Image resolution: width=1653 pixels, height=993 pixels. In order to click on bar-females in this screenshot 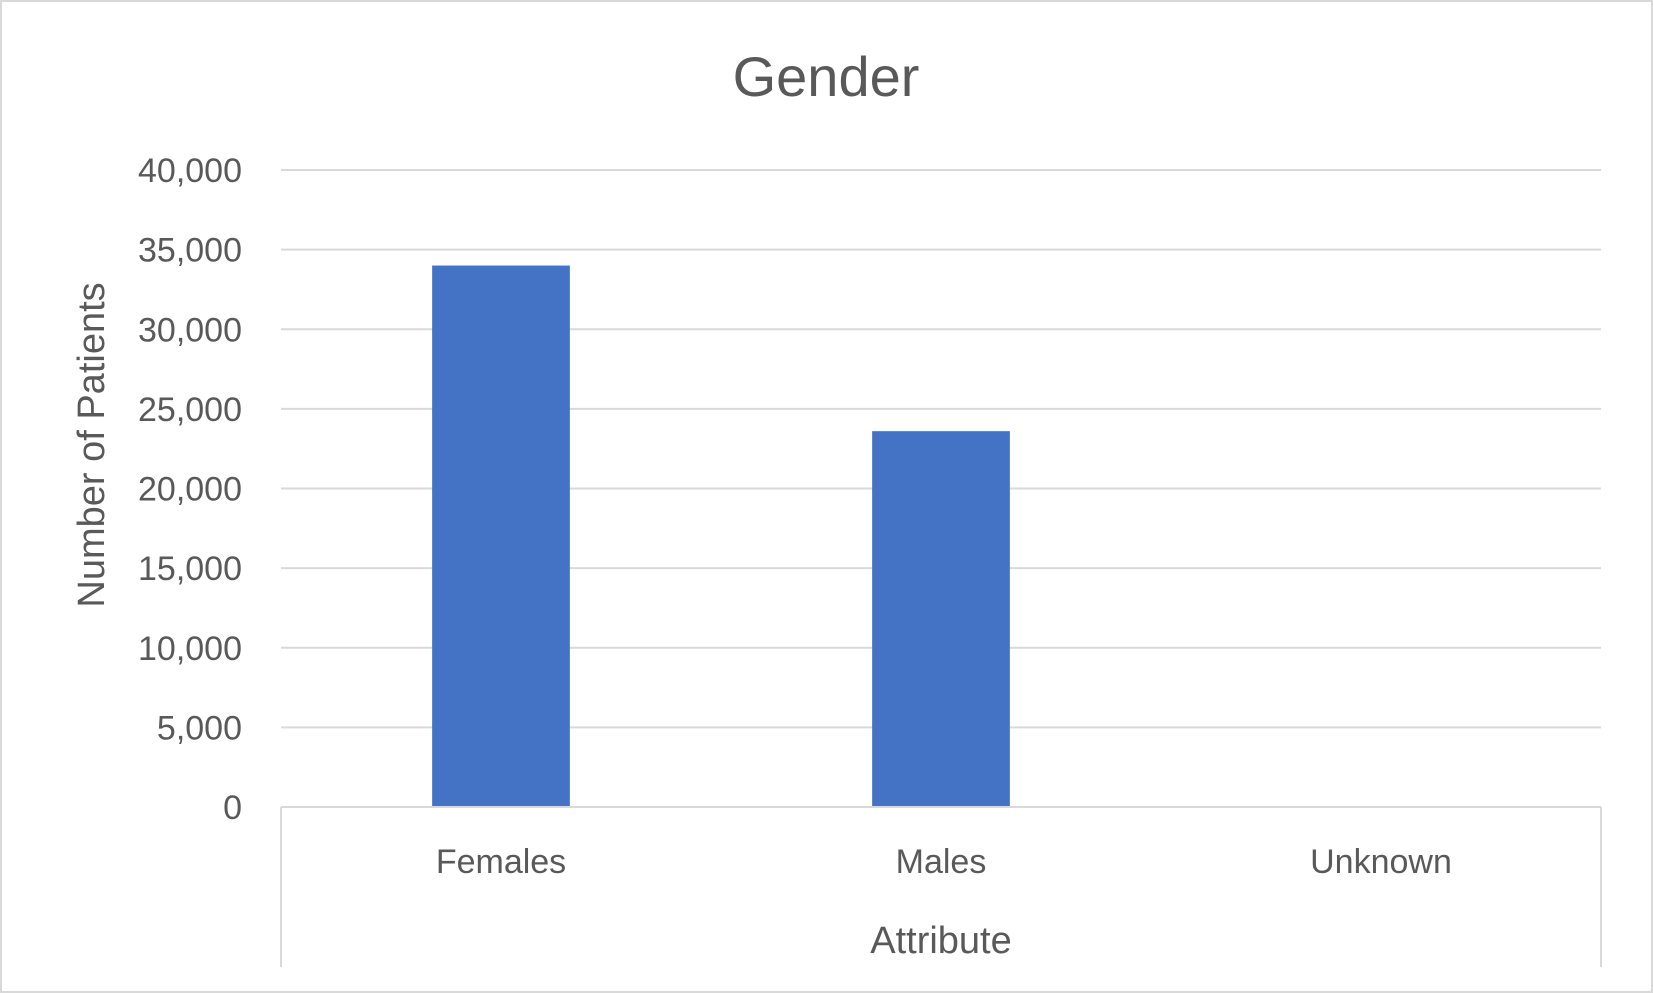, I will do `click(501, 536)`.